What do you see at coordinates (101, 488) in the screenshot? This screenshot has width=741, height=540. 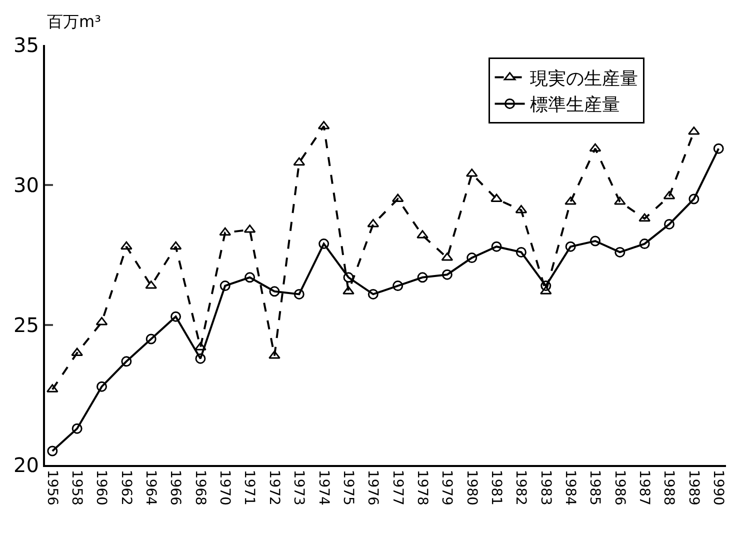 I see `x-tick-label: 1960` at bounding box center [101, 488].